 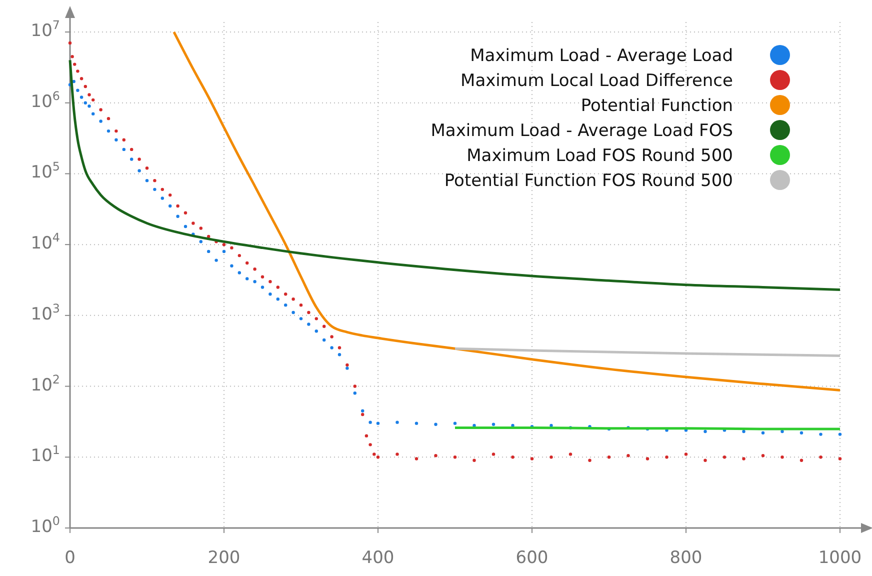 What do you see at coordinates (656, 106) in the screenshot?
I see `legend-label: Potential Function` at bounding box center [656, 106].